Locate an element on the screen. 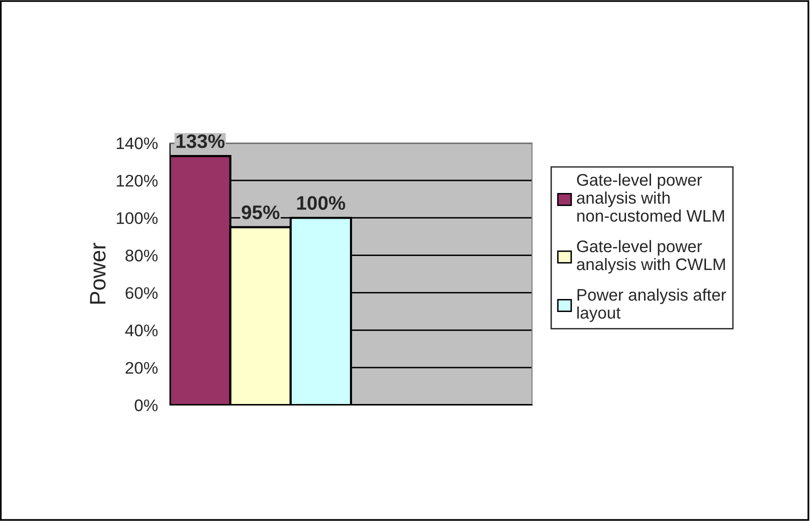 This screenshot has width=810, height=521. y-tick-label: 140% is located at coordinates (137, 143).